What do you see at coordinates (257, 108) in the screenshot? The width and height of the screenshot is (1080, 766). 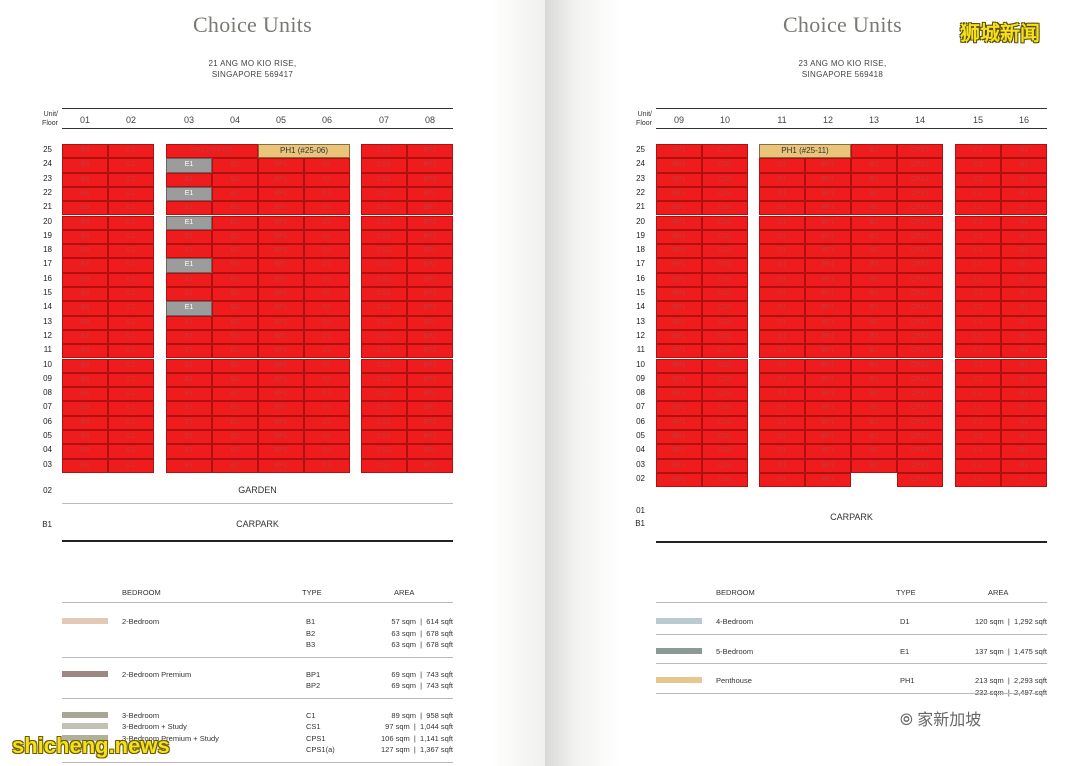 I see `header-top-rule` at bounding box center [257, 108].